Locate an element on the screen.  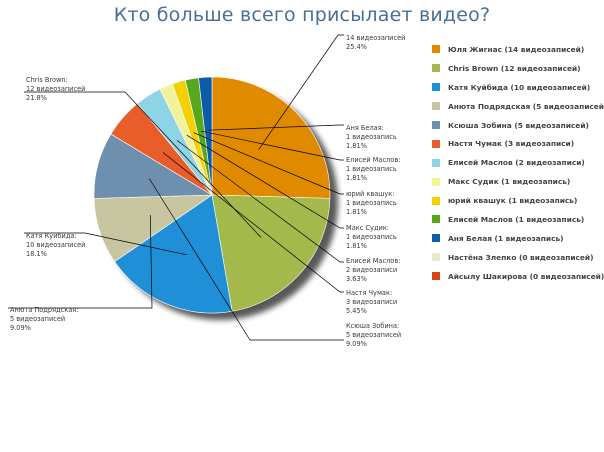
legend-item: Chris Brown (12 видеозаписей) is located at coordinates (518, 68).